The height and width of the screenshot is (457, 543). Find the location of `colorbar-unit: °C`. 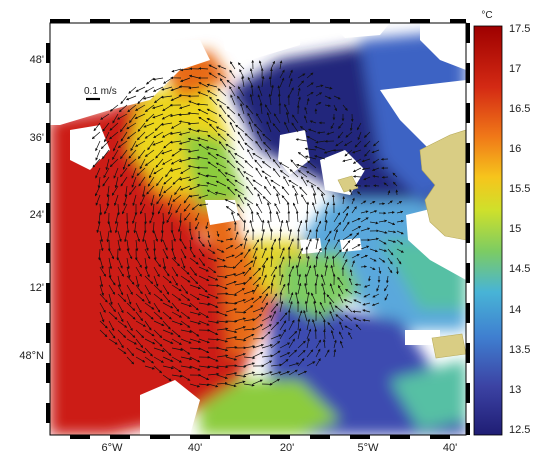

colorbar-unit: °C is located at coordinates (486, 15).